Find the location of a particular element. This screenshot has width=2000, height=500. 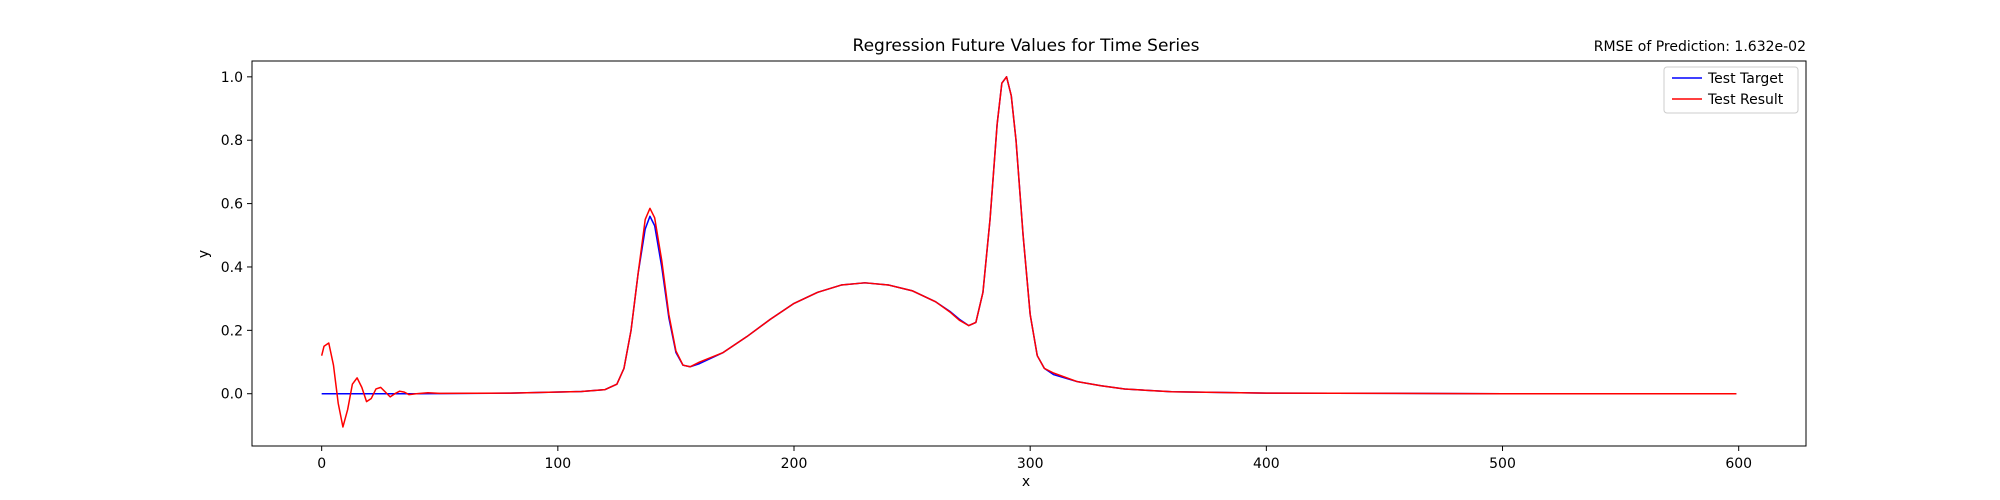

x-axis: 0 100 200 300 400 500 600 is located at coordinates (1034, 459).